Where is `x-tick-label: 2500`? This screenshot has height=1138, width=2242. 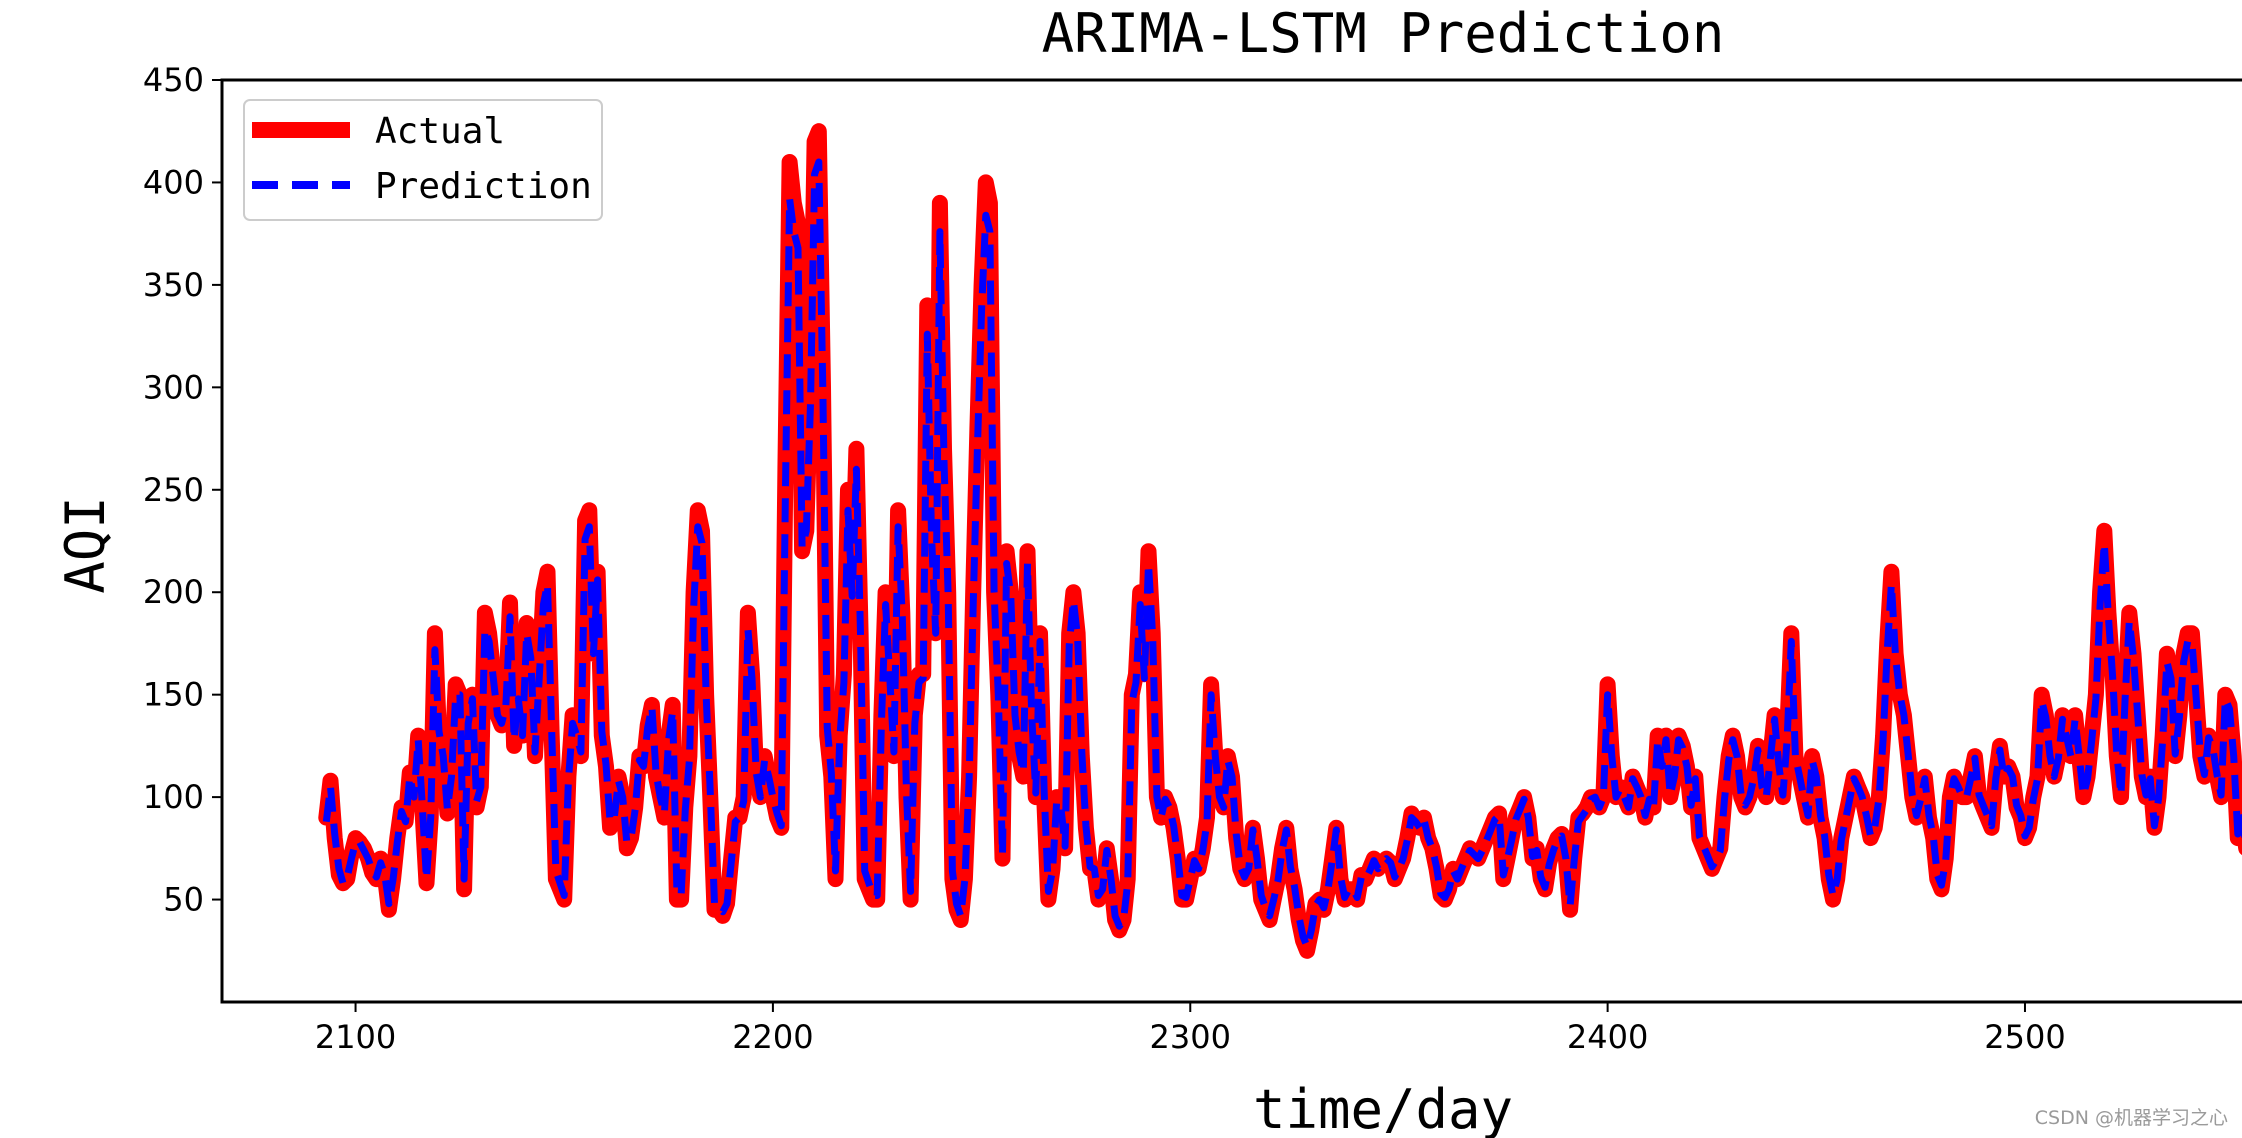 x-tick-label: 2500 is located at coordinates (2024, 1037).